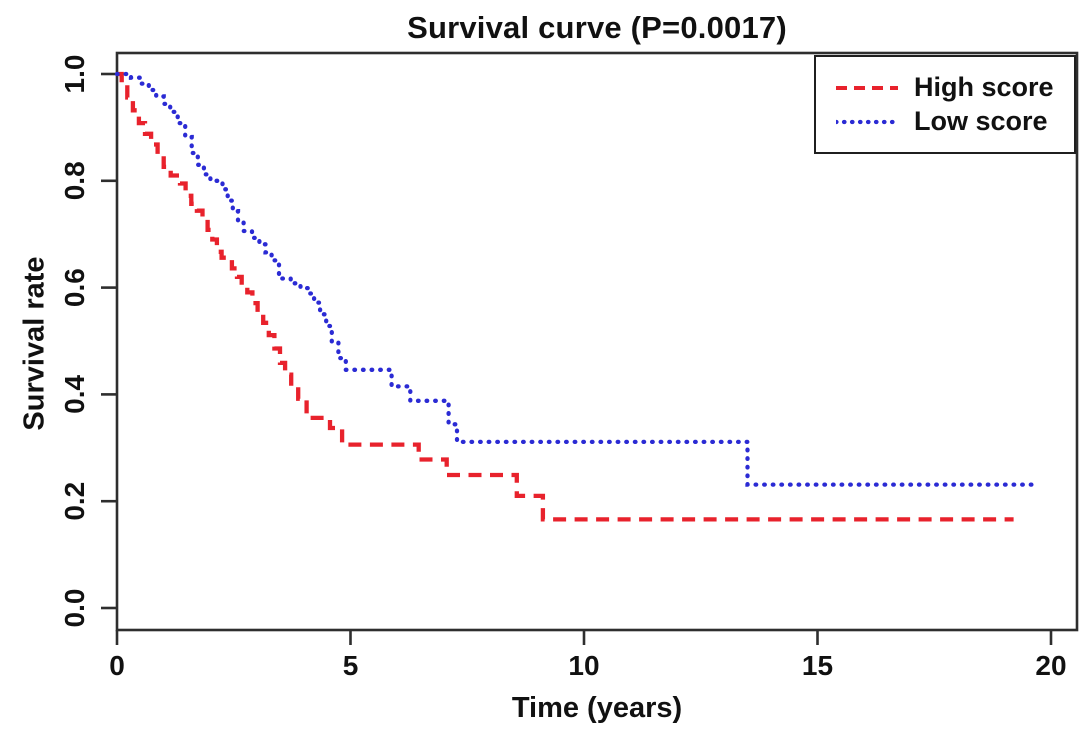 The image size is (1087, 749). Describe the element at coordinates (945, 104) in the screenshot. I see `legend-box: High score Low score` at that location.